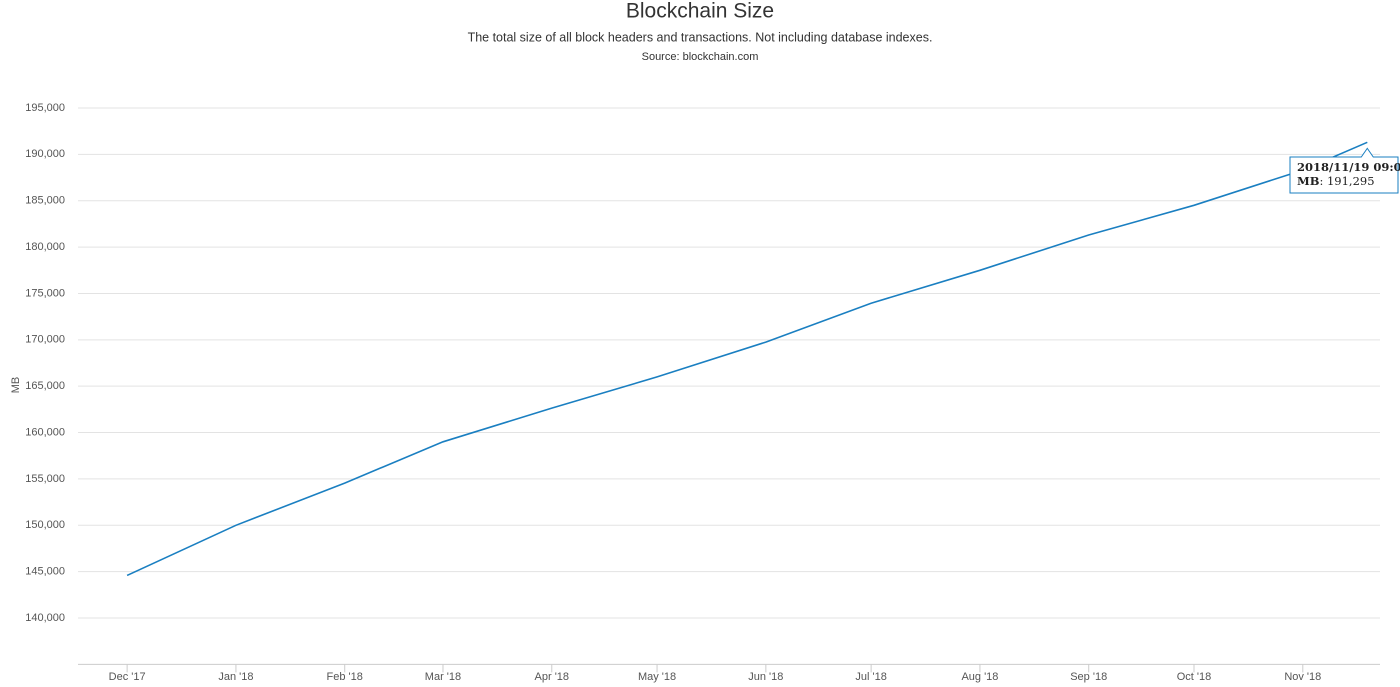 This screenshot has width=1400, height=687. I want to click on y-tick-label: 190,000, so click(45, 154).